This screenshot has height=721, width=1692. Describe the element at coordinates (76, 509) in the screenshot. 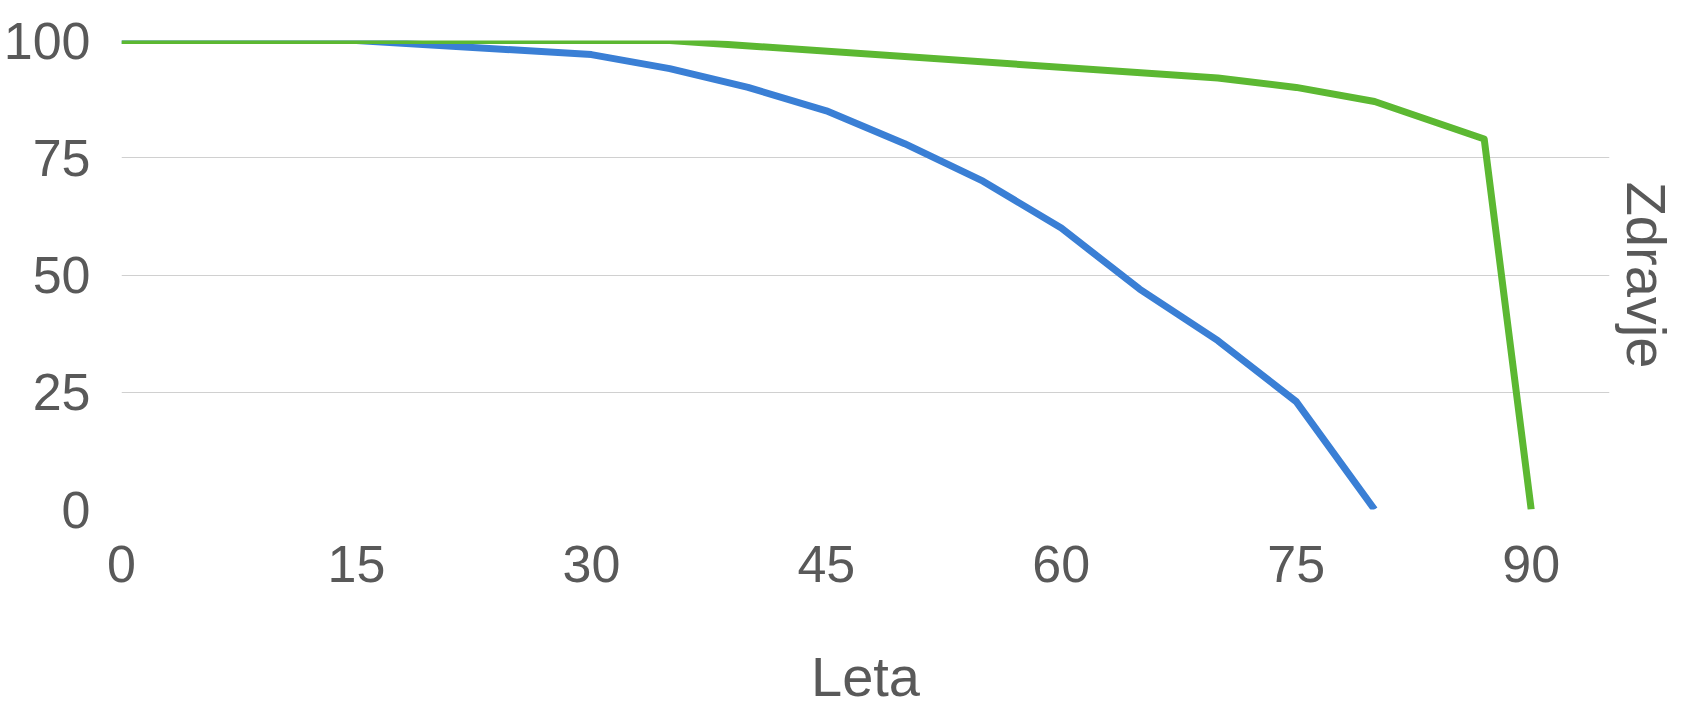

I see `y-tick-label: 0` at that location.